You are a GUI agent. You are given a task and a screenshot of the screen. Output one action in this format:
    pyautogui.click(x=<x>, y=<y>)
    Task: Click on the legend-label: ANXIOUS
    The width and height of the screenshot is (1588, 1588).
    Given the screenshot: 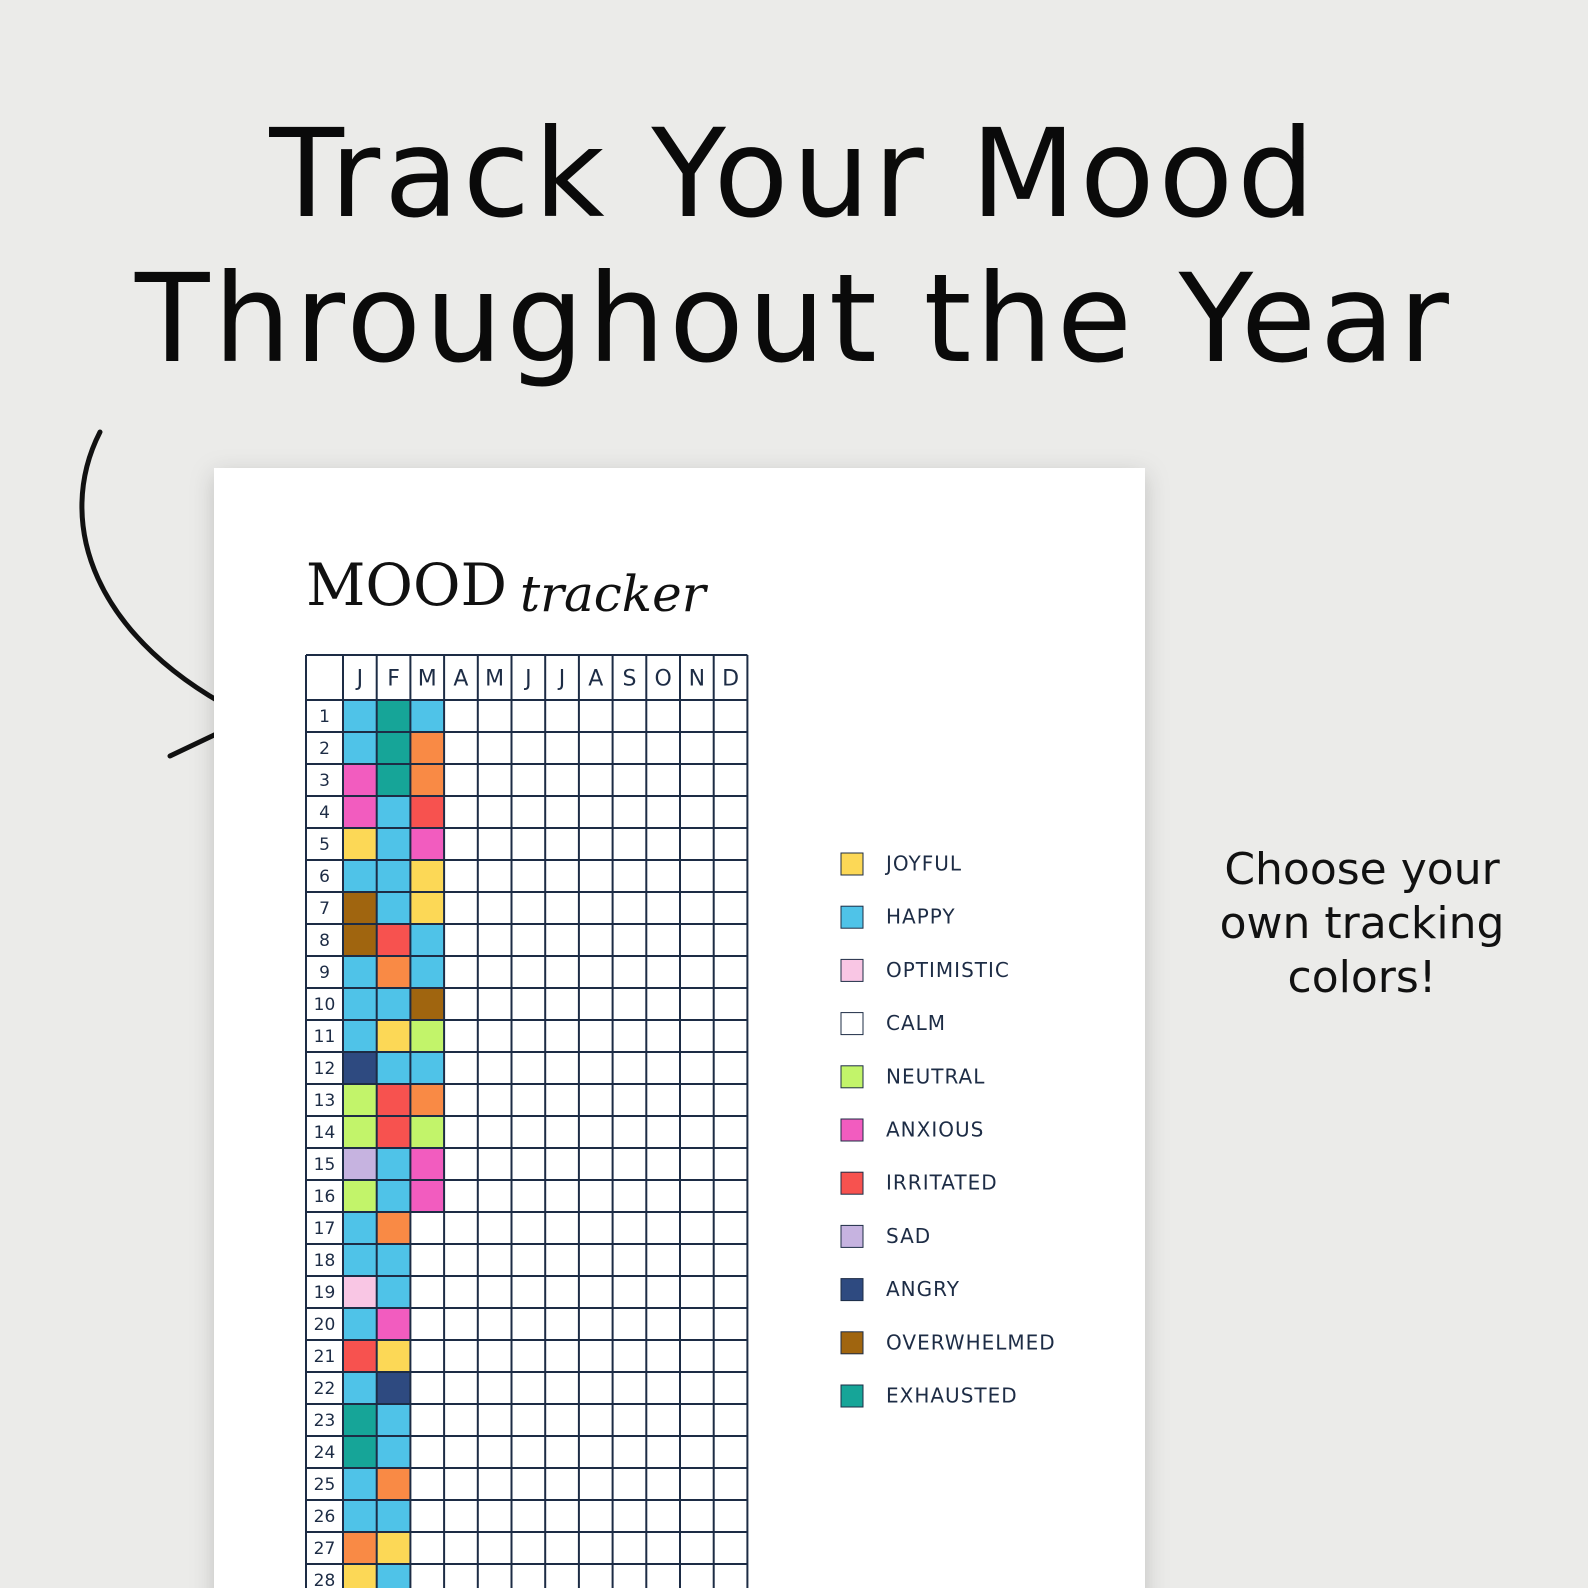 What is the action you would take?
    pyautogui.click(x=935, y=1130)
    